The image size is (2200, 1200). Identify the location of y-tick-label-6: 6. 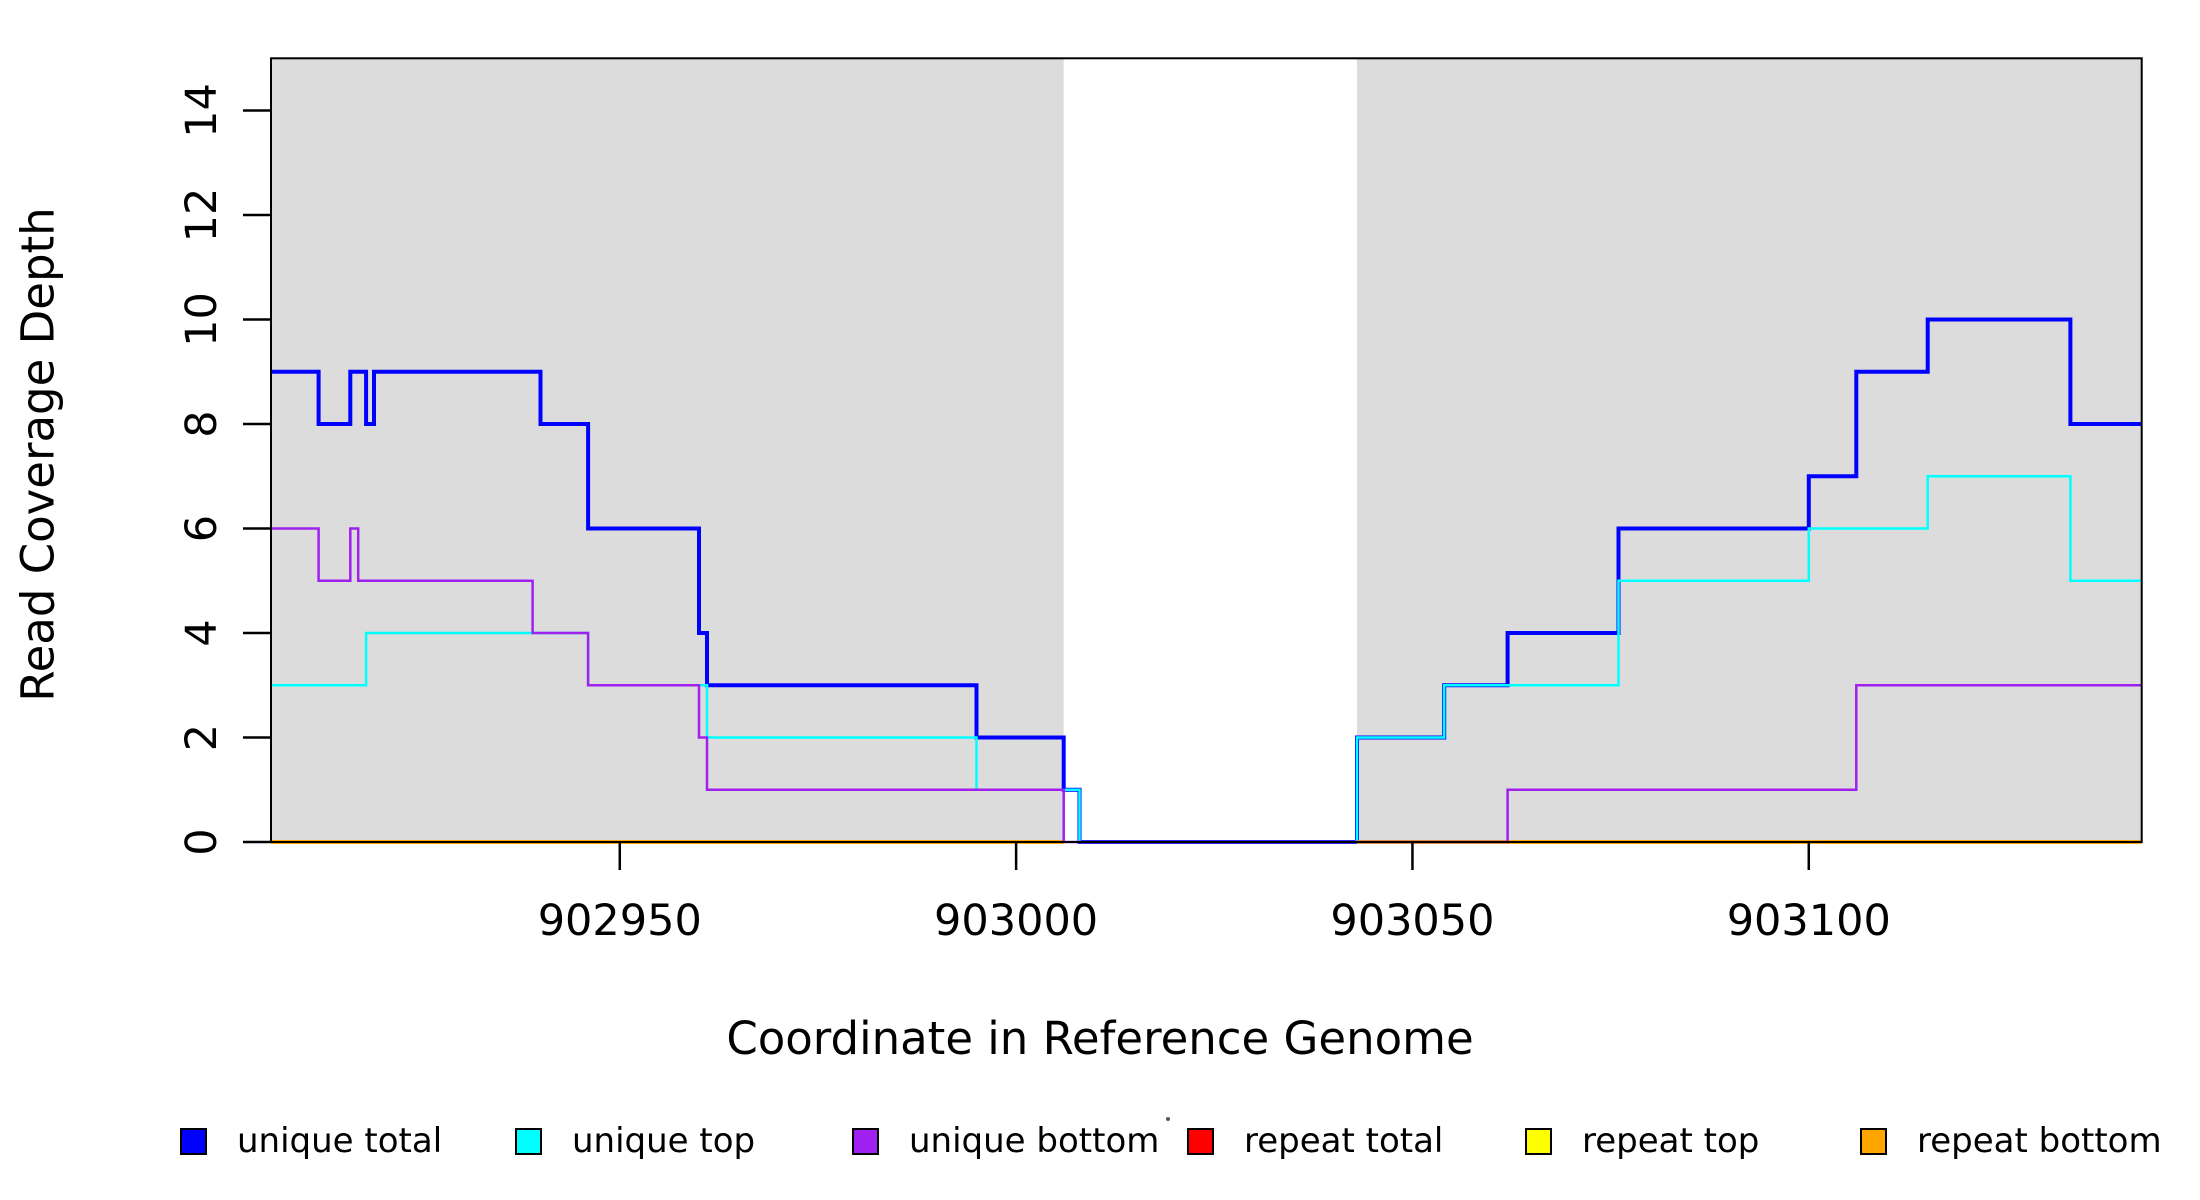
(202, 528).